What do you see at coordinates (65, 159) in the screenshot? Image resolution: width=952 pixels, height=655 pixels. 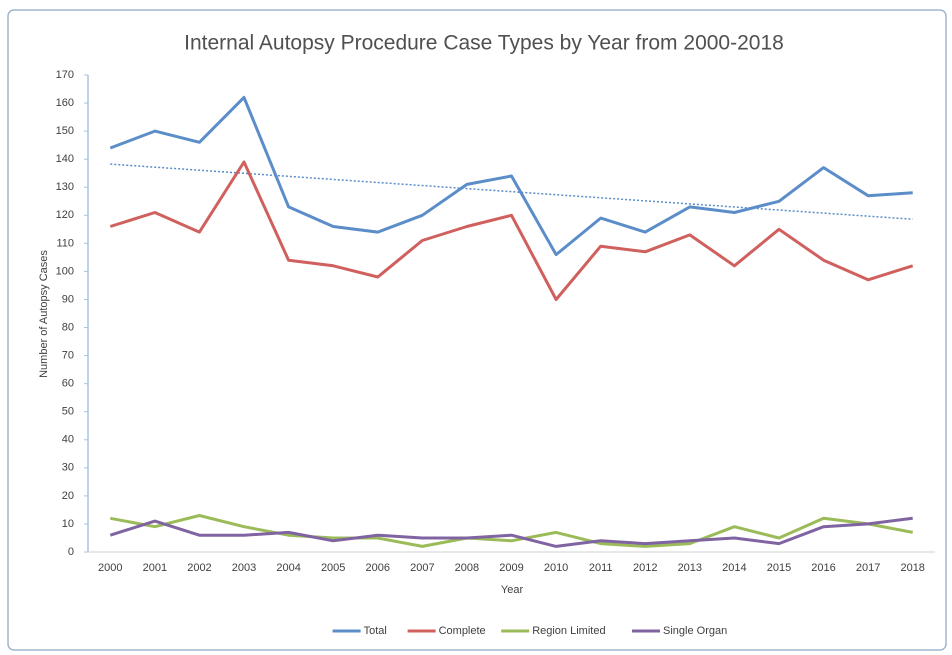 I see `y-tick-label: 140` at bounding box center [65, 159].